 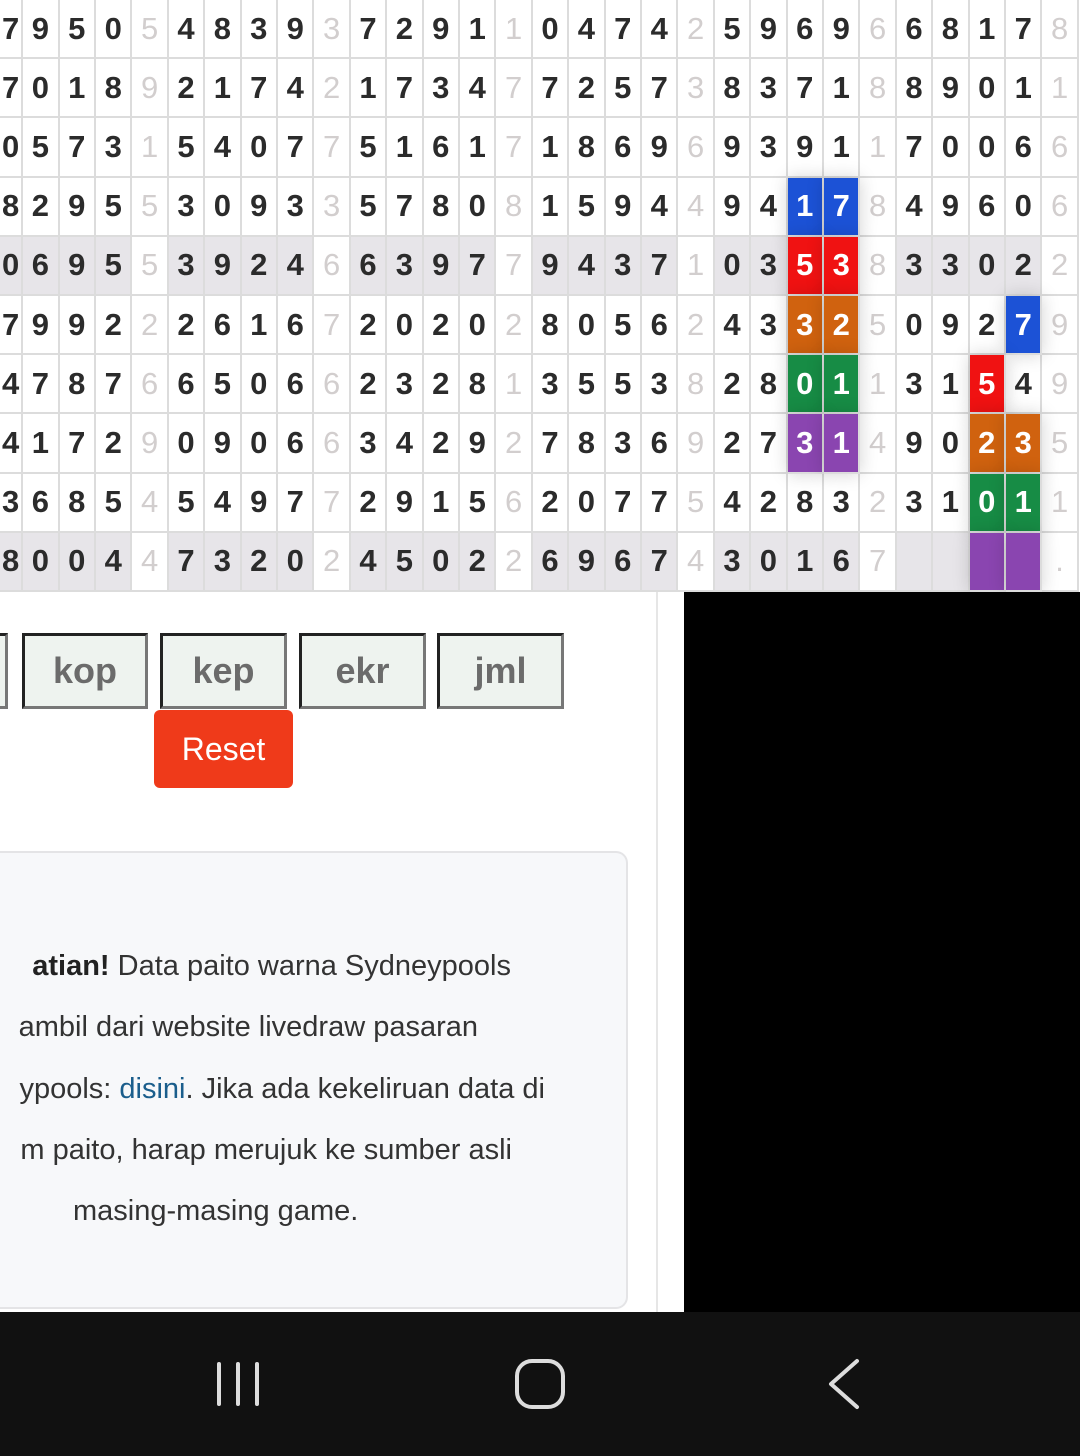 What do you see at coordinates (500, 671) in the screenshot?
I see `jml-button: jml` at bounding box center [500, 671].